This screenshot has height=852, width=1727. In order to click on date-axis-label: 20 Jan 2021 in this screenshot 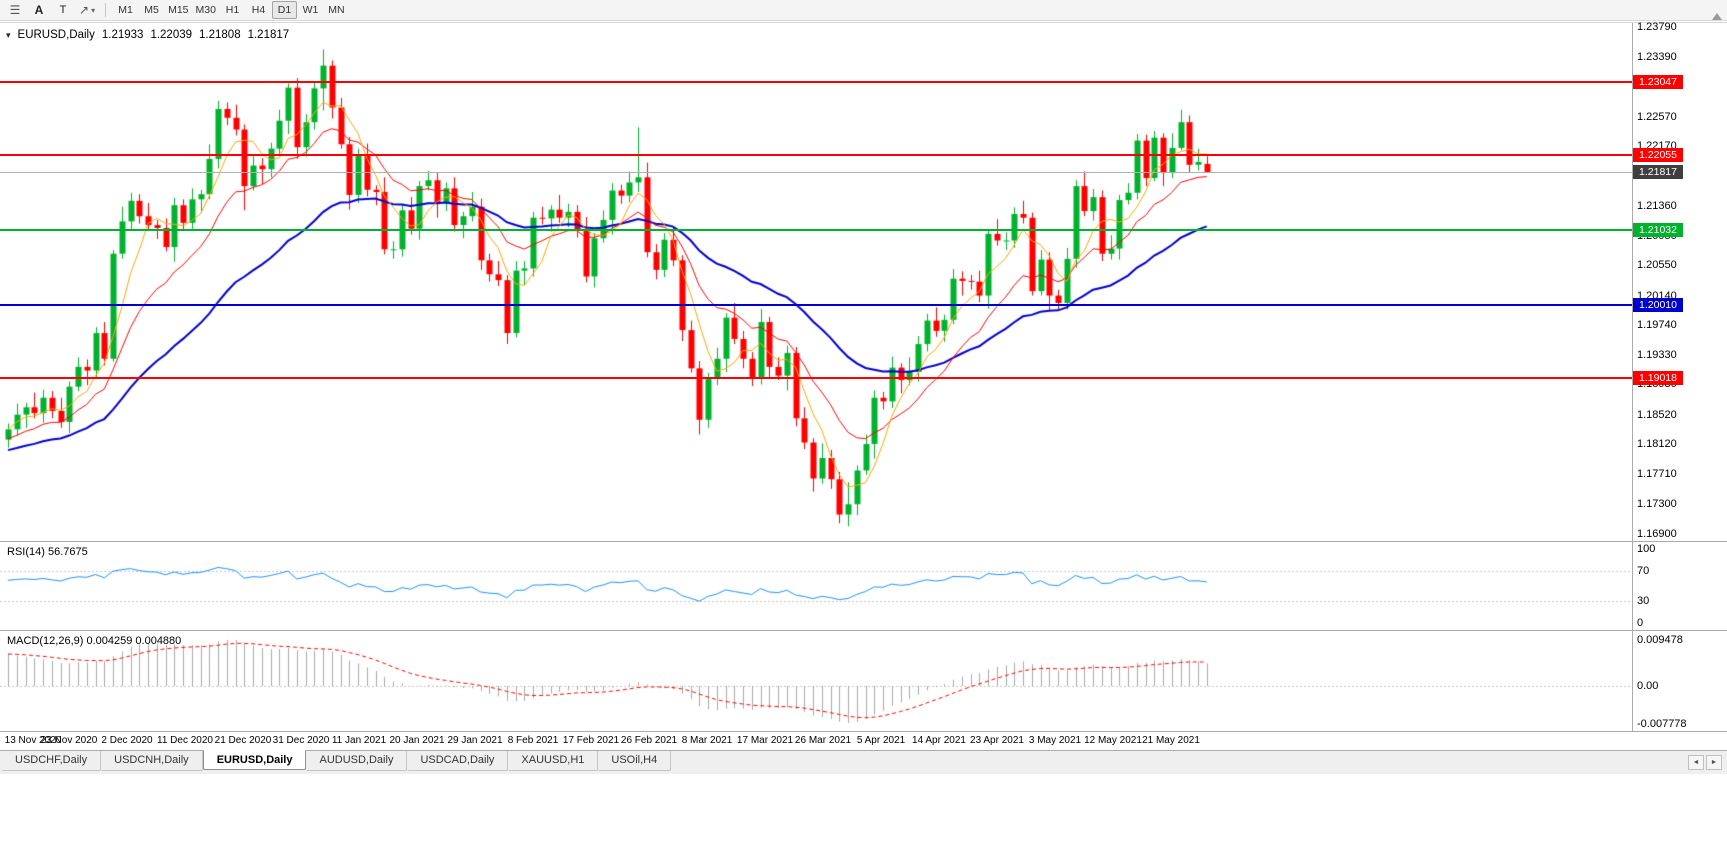, I will do `click(417, 740)`.